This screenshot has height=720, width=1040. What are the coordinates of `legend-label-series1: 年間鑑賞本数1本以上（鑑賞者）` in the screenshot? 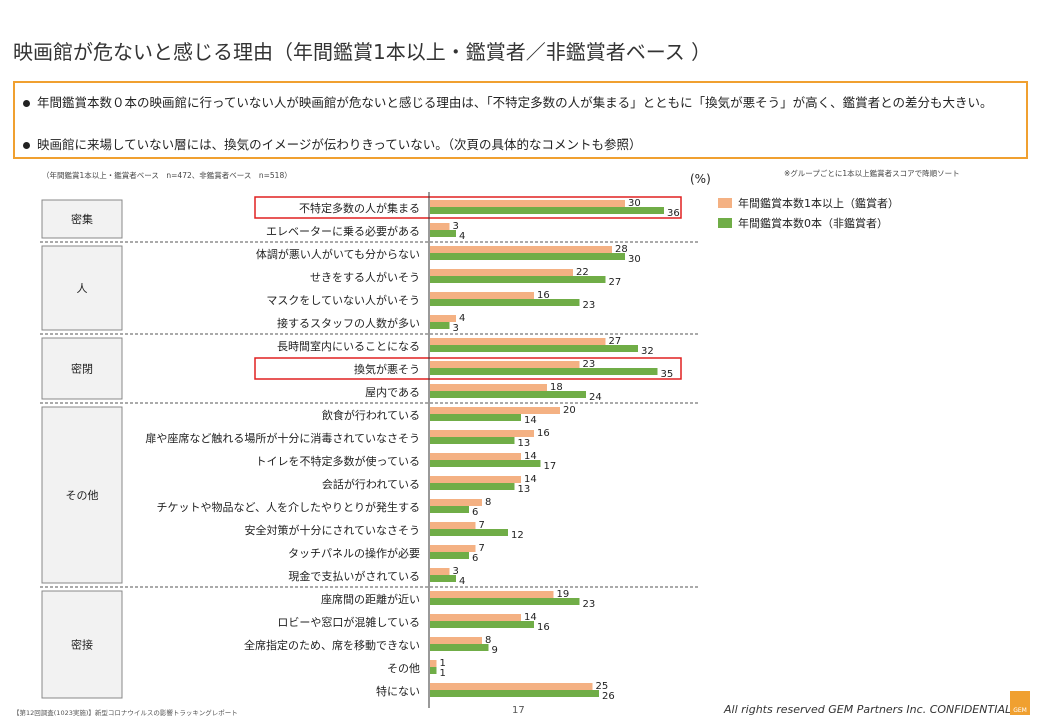 It's located at (818, 203).